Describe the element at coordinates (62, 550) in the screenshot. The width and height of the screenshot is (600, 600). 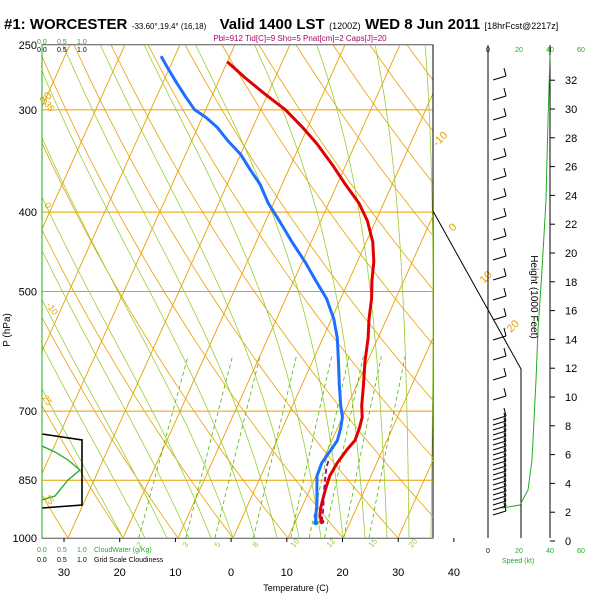
I see `cloud-bottom-label-green: 0.5` at that location.